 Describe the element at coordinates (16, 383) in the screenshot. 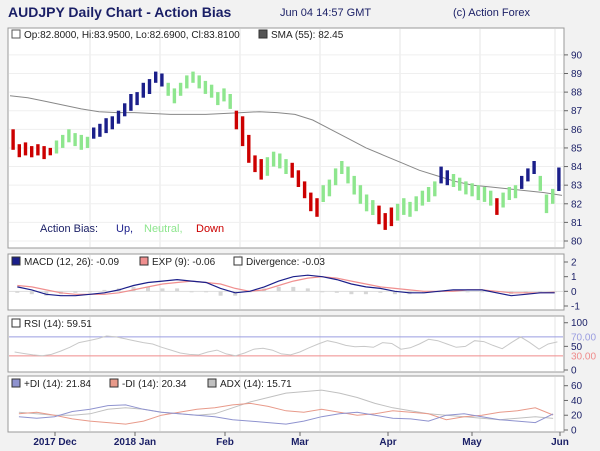

I see `plus-di-marker-icon` at that location.